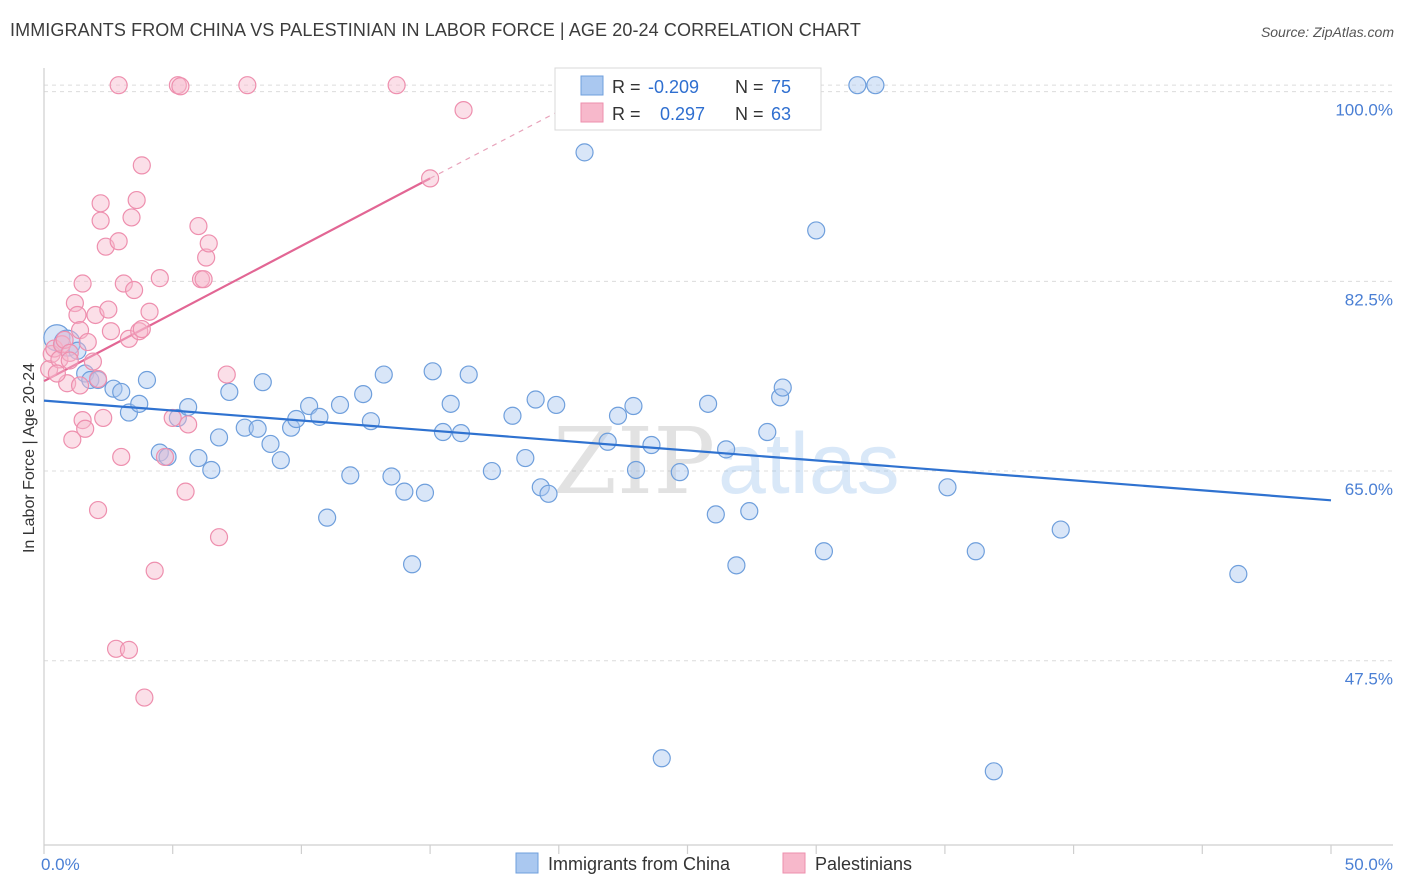 Image resolution: width=1406 pixels, height=892 pixels. I want to click on y-tick-label-2: 82.5%, so click(1369, 299).